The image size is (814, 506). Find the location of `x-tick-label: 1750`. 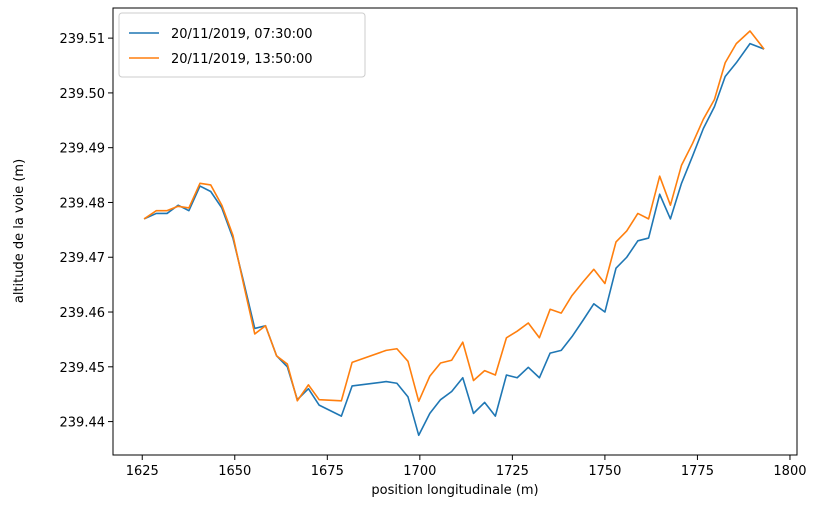

x-tick-label: 1750 is located at coordinates (604, 471).